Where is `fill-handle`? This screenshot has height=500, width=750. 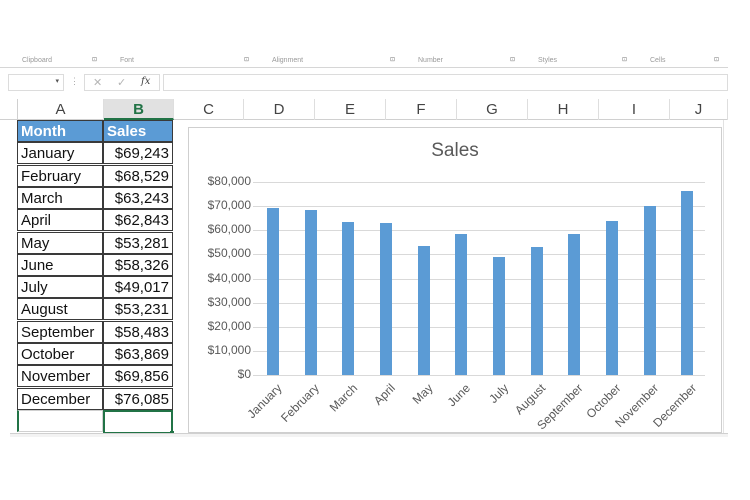
fill-handle is located at coordinates (172, 432).